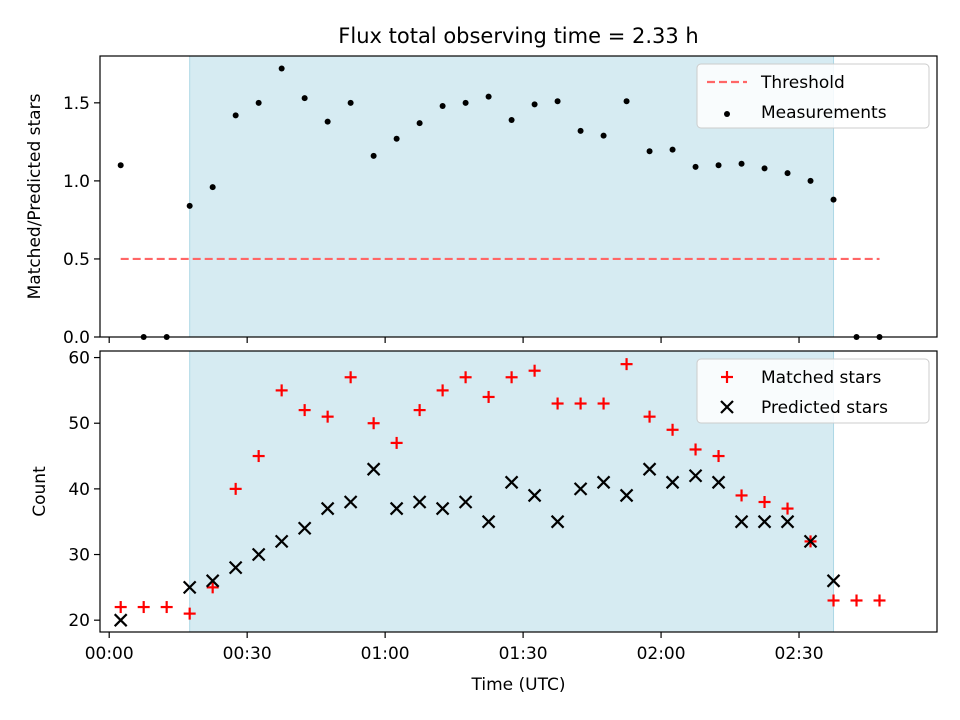 This screenshot has height=720, width=960. I want to click on legend-swatch, so click(727, 377).